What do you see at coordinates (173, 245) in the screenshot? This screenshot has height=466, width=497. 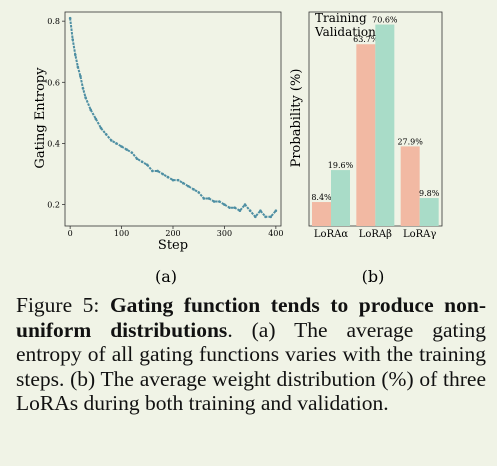 I see `panel-a-xlabel: Step` at bounding box center [173, 245].